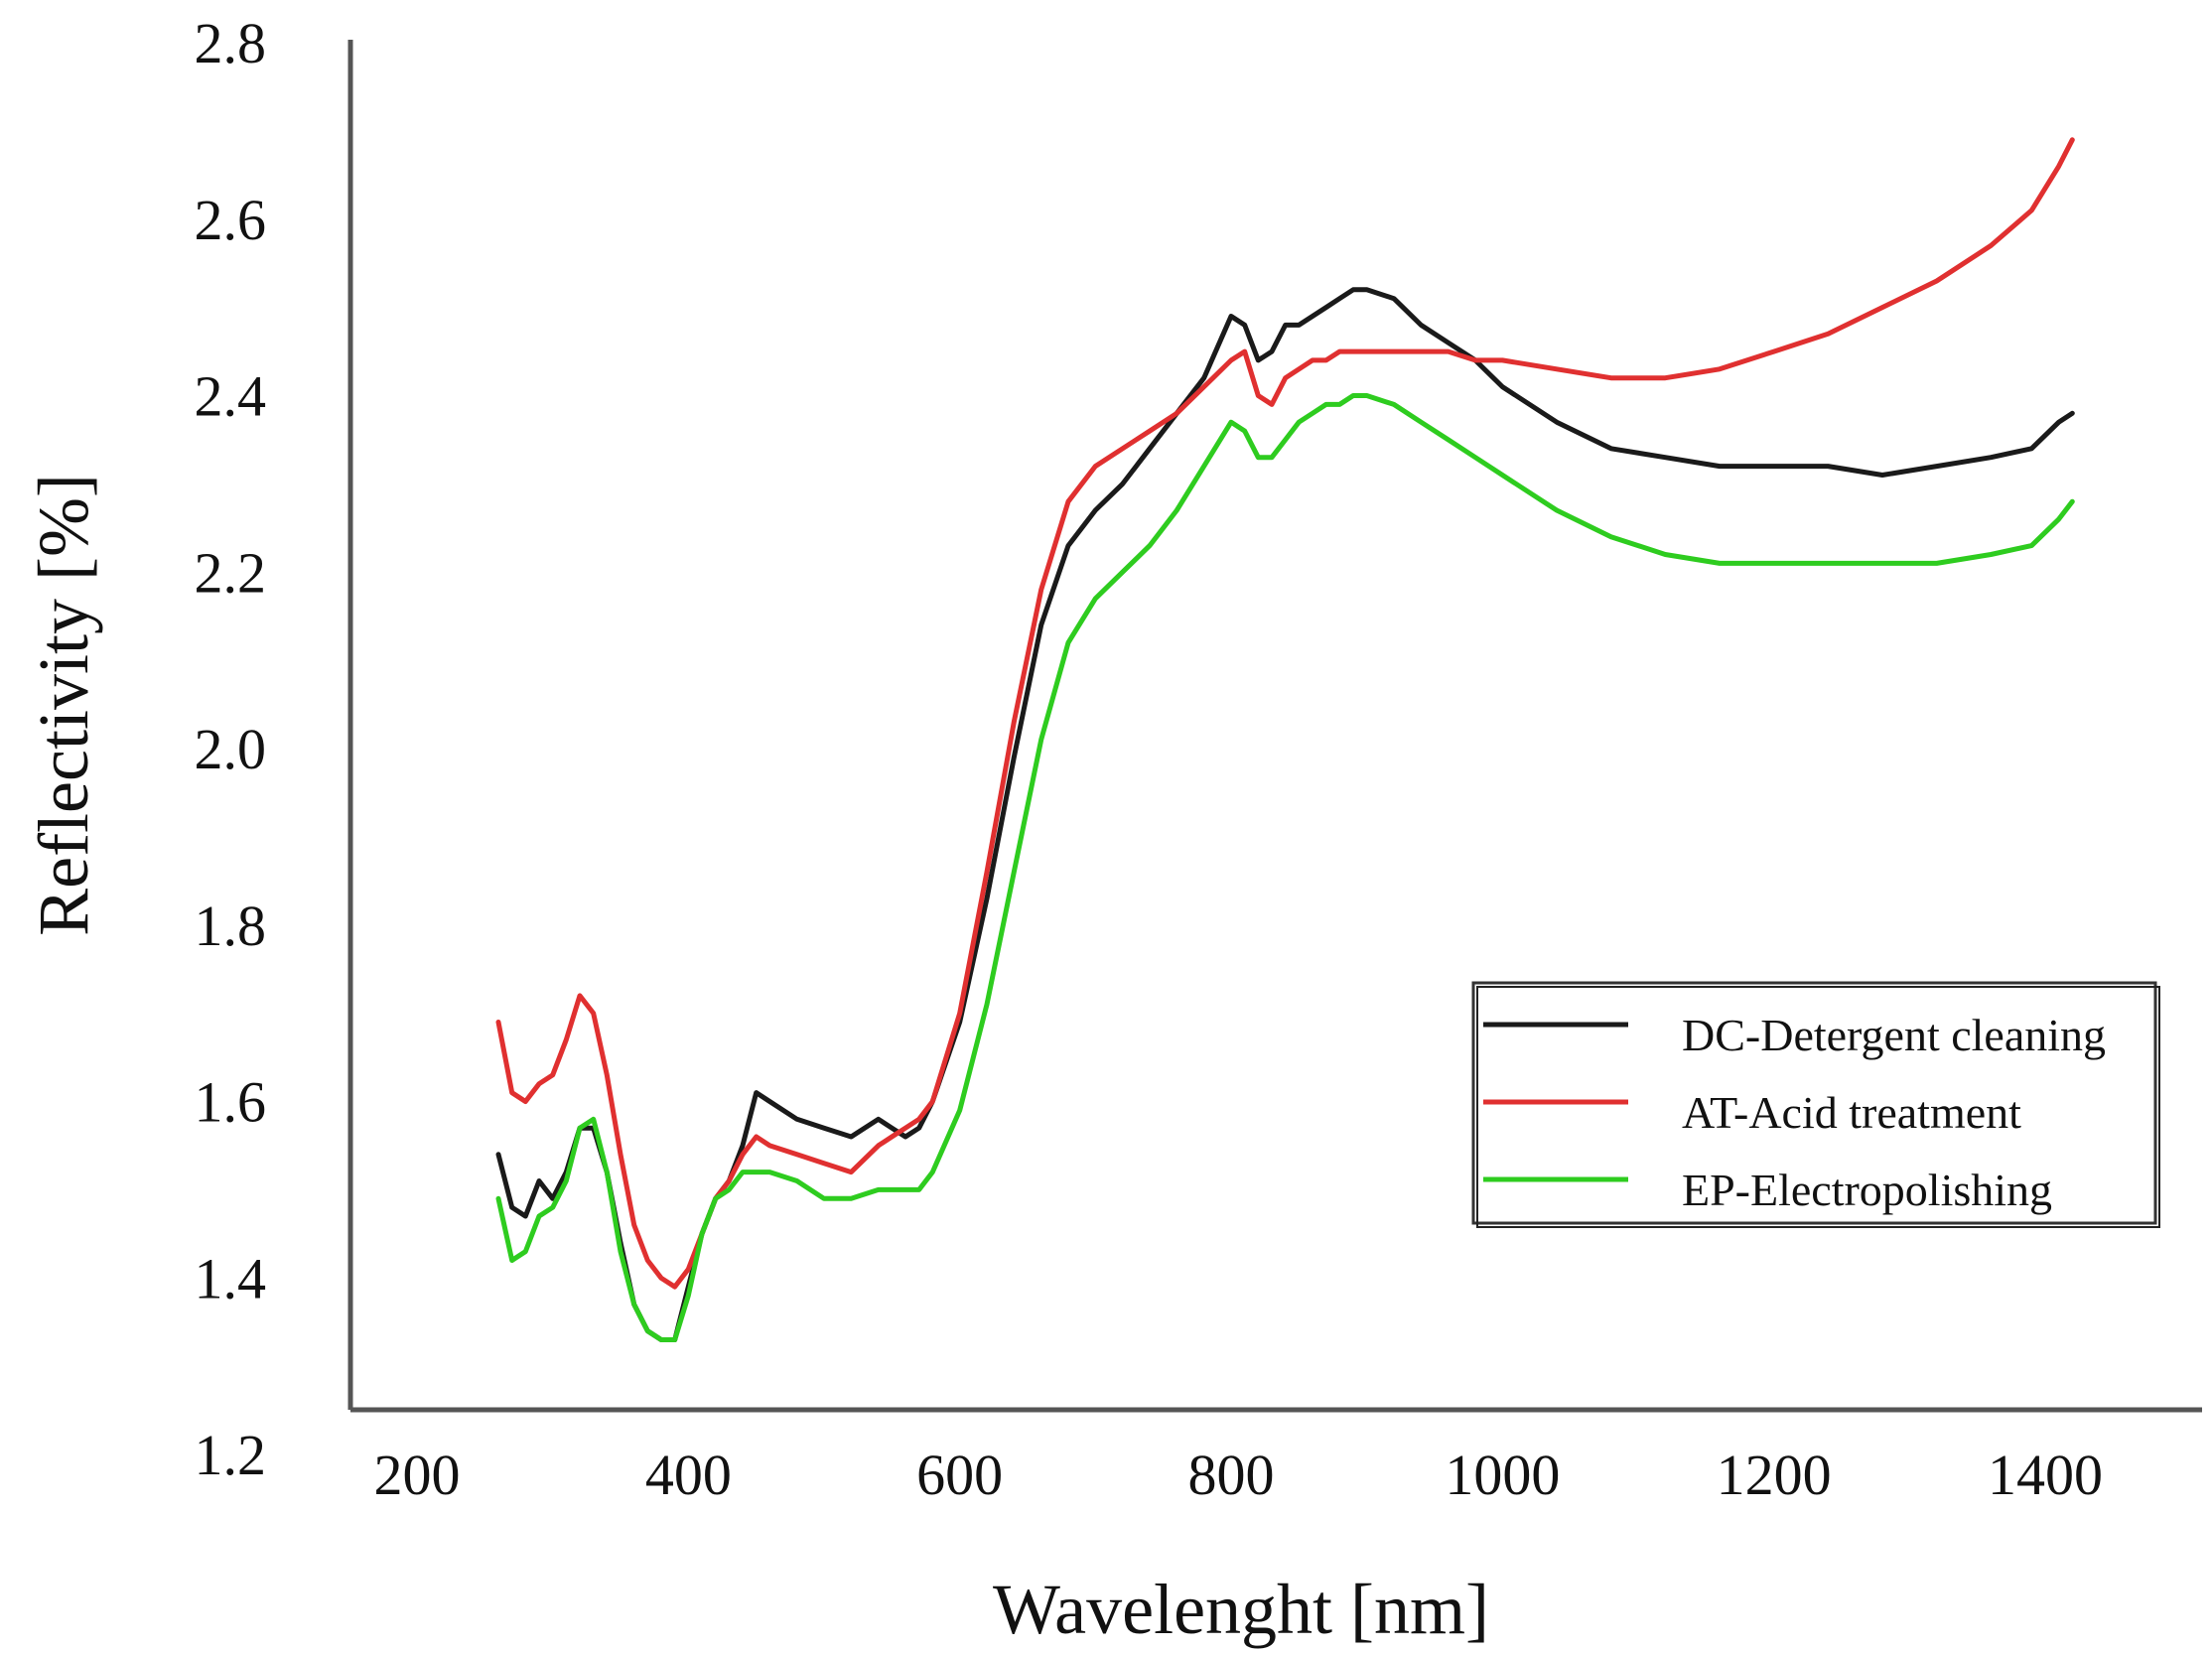 The image size is (2212, 1653). I want to click on legend-label: EP-Electropolishing, so click(1867, 1190).